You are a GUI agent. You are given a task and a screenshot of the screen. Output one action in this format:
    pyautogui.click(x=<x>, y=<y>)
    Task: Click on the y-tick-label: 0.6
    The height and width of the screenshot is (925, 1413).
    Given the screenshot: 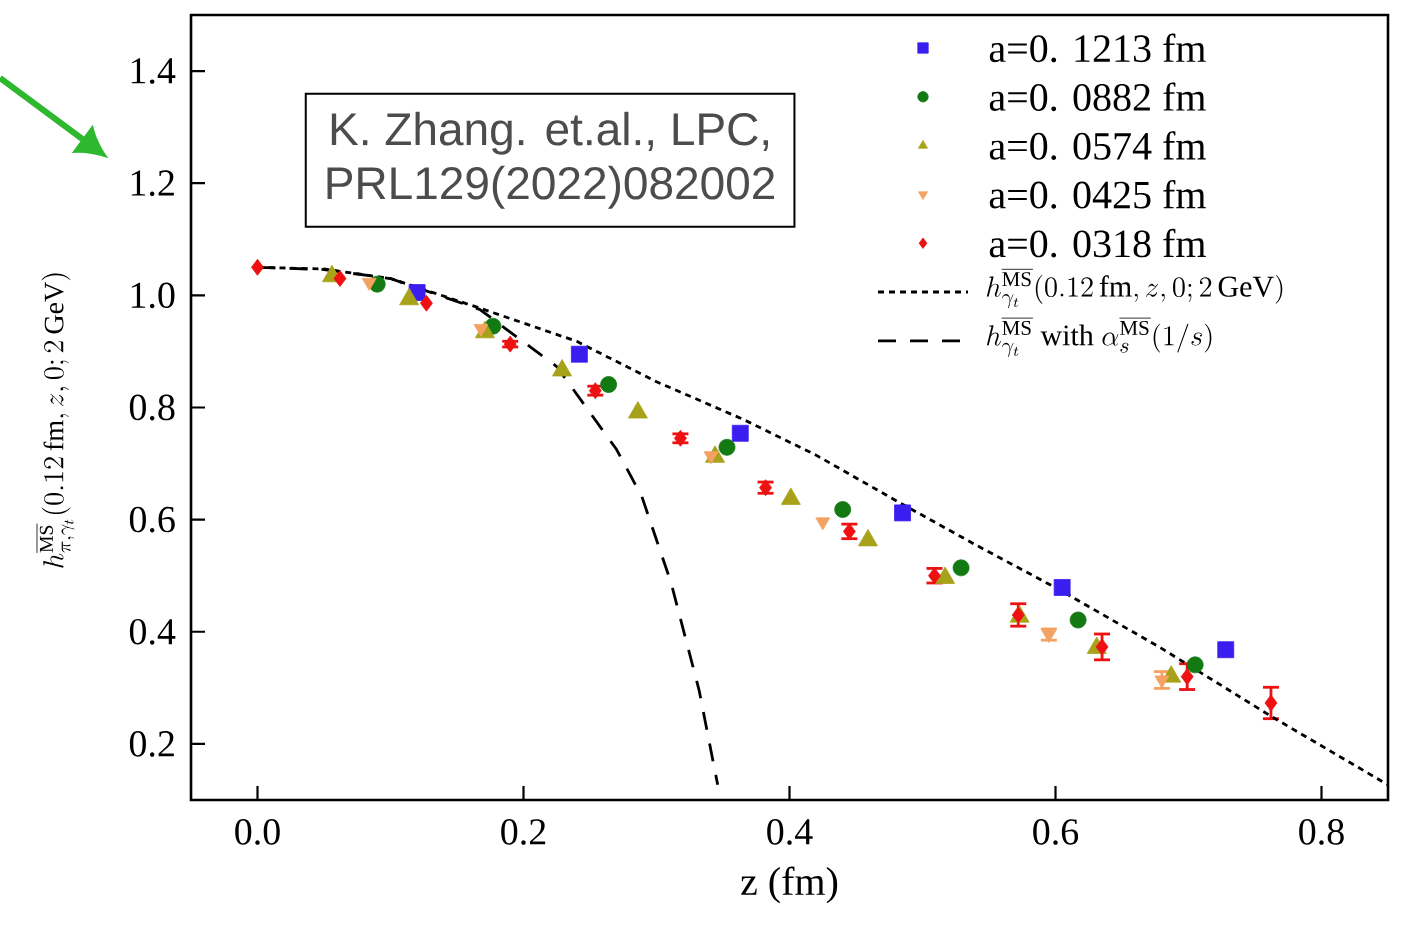 What is the action you would take?
    pyautogui.click(x=152, y=519)
    